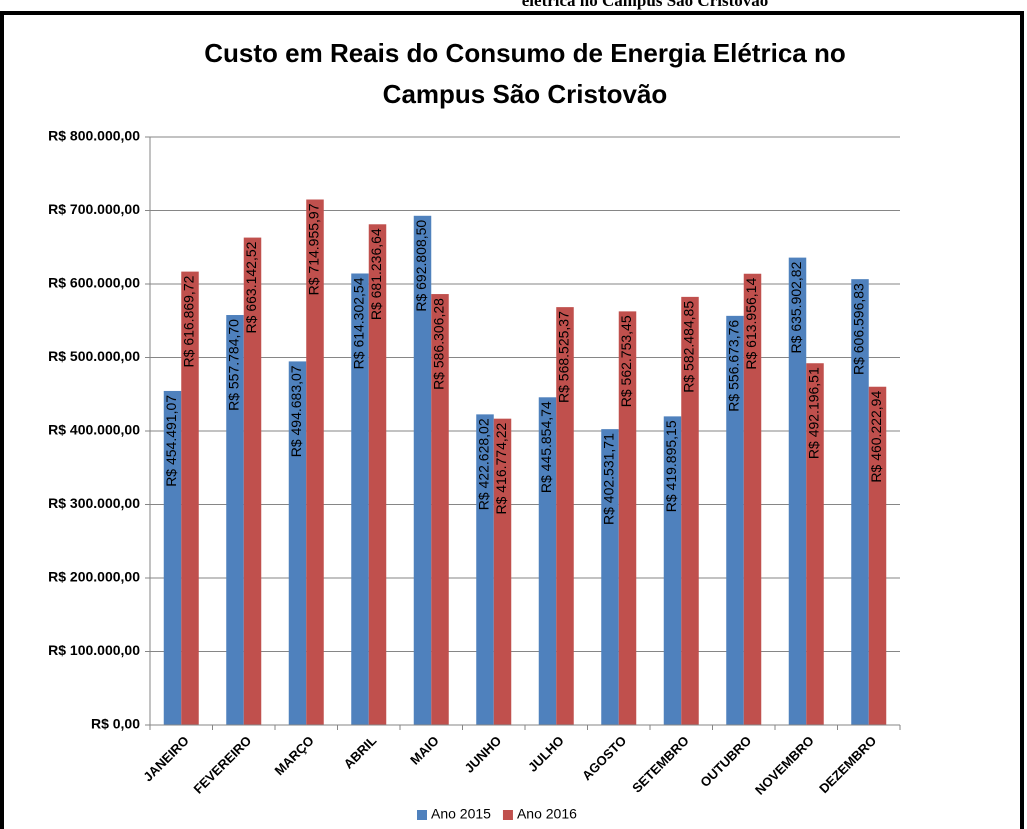 The image size is (1027, 829). What do you see at coordinates (94, 283) in the screenshot?
I see `y-tick-label: R$ 600.000,00` at bounding box center [94, 283].